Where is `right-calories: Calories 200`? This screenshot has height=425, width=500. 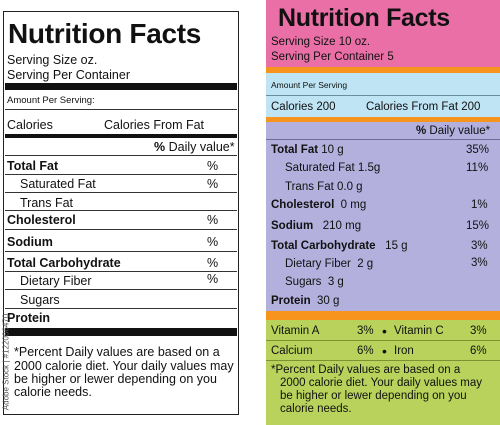 right-calories: Calories 200 is located at coordinates (303, 107).